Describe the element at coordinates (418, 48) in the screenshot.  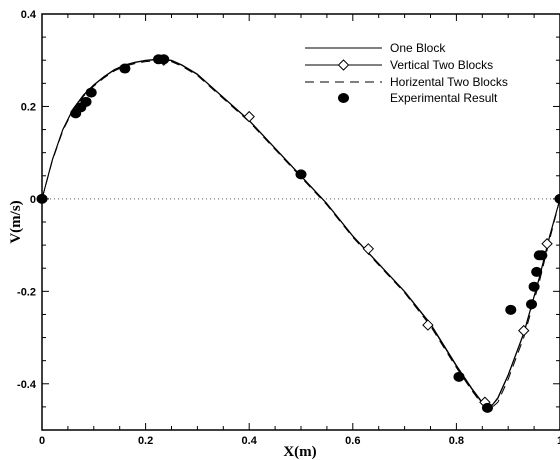
I see `legend-label: One Block` at that location.